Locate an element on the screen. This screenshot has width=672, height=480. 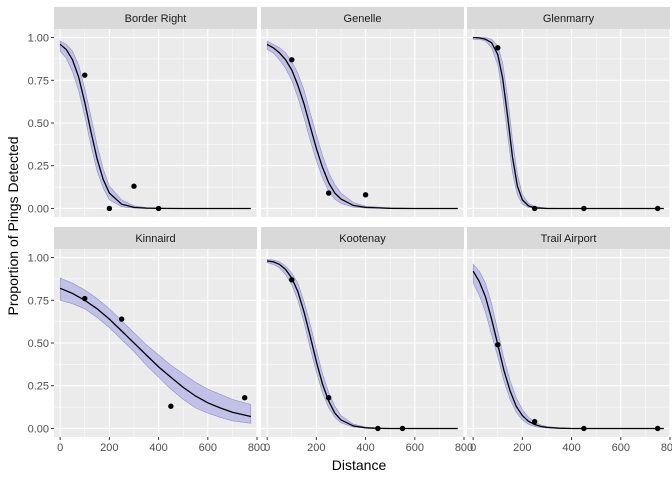
fit-line-border-right is located at coordinates (155, 126).